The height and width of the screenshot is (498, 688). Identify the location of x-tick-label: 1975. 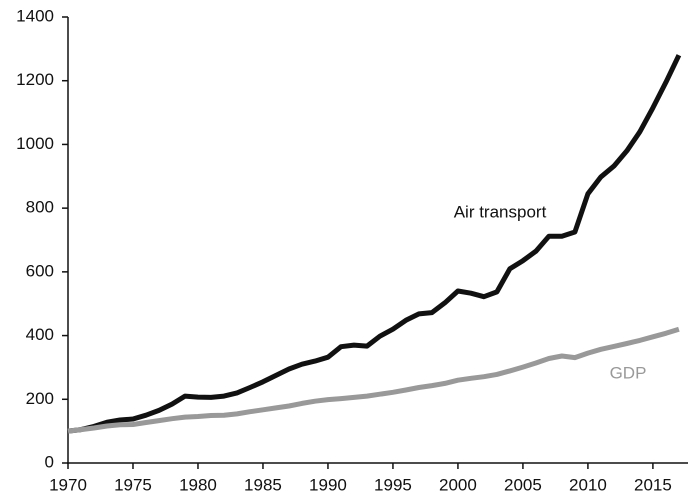
(133, 484).